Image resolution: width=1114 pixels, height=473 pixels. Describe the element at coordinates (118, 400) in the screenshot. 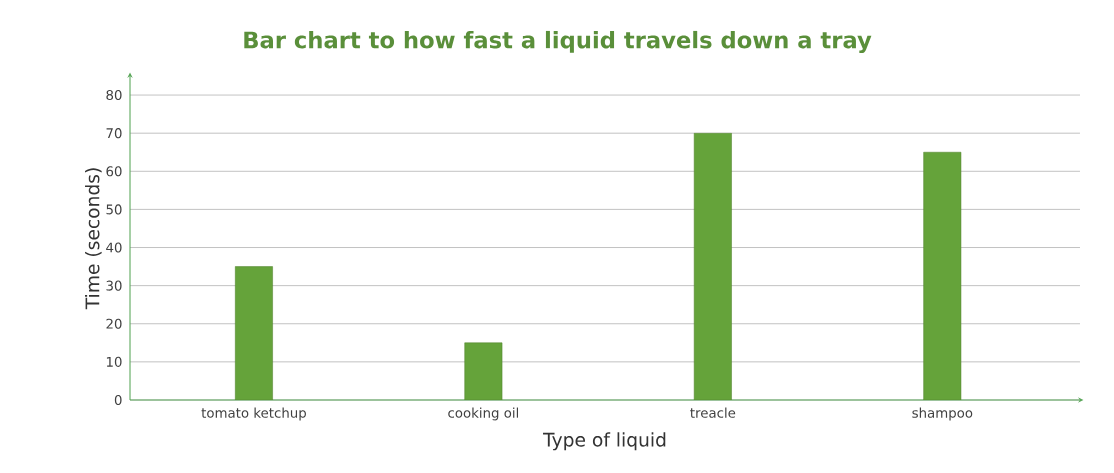

I see `y-tick-label: 0` at that location.